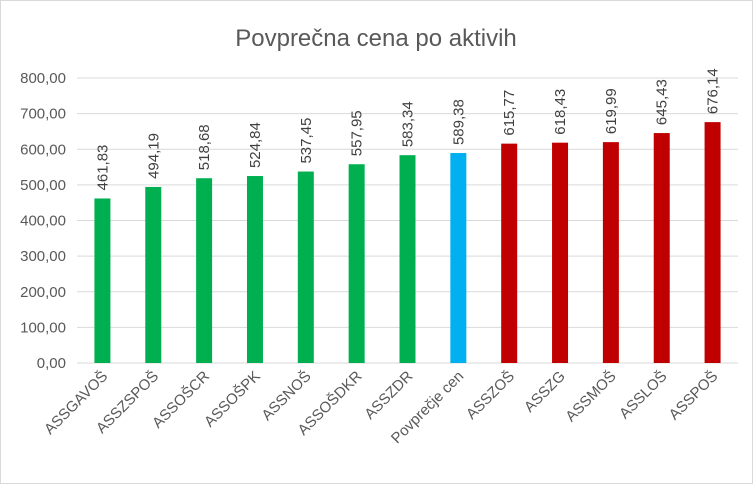 The width and height of the screenshot is (753, 484). Describe the element at coordinates (43, 256) in the screenshot. I see `y-tick-label: 300,00` at that location.